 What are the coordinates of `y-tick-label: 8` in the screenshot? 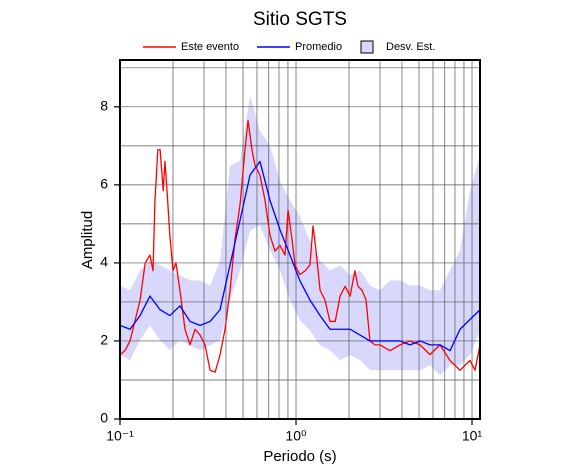 It's located at (104, 106).